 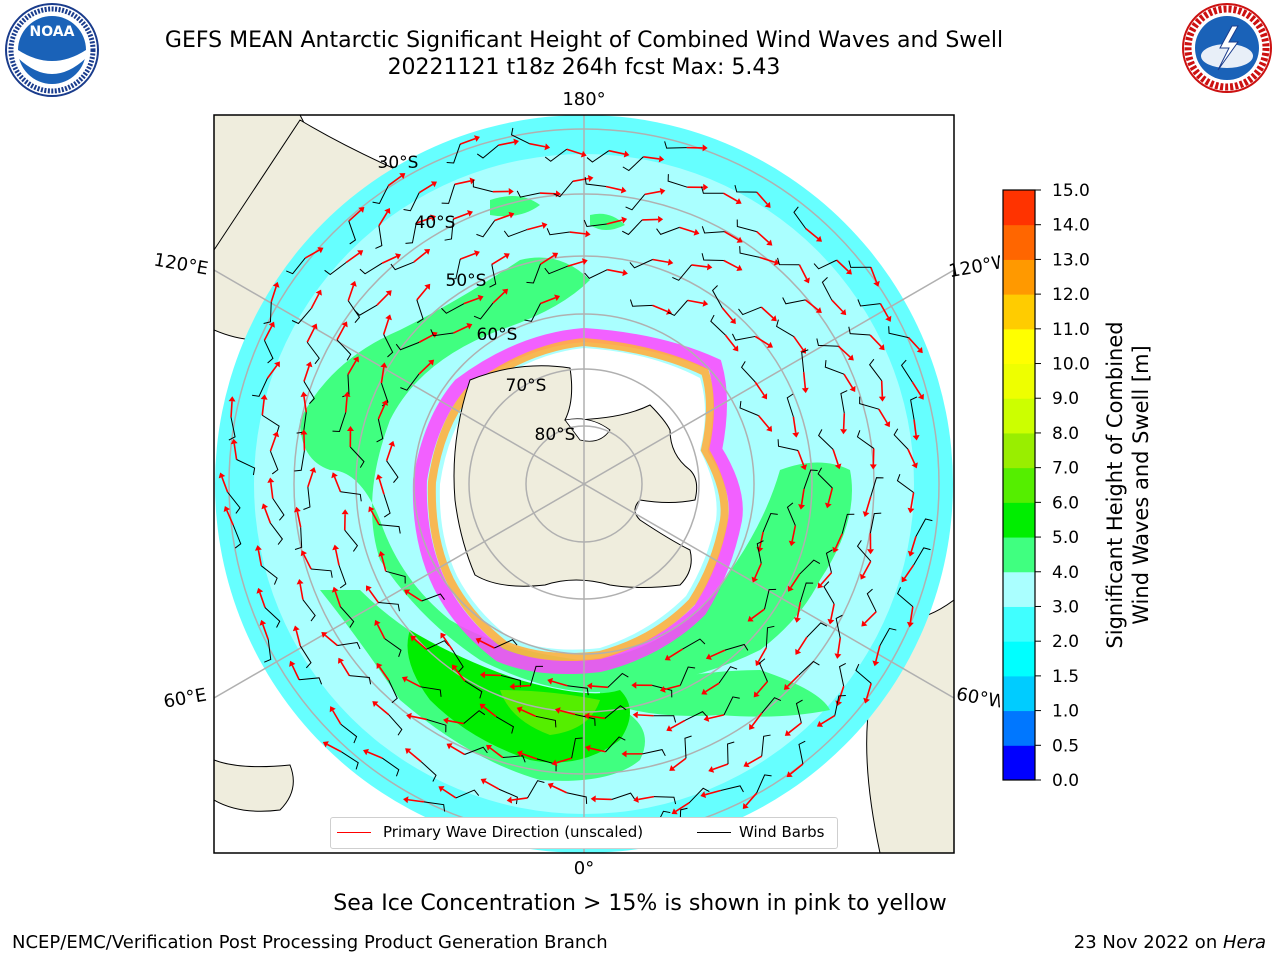 I want to click on colorbar-tick-label: 14.0, so click(x=1071, y=226).